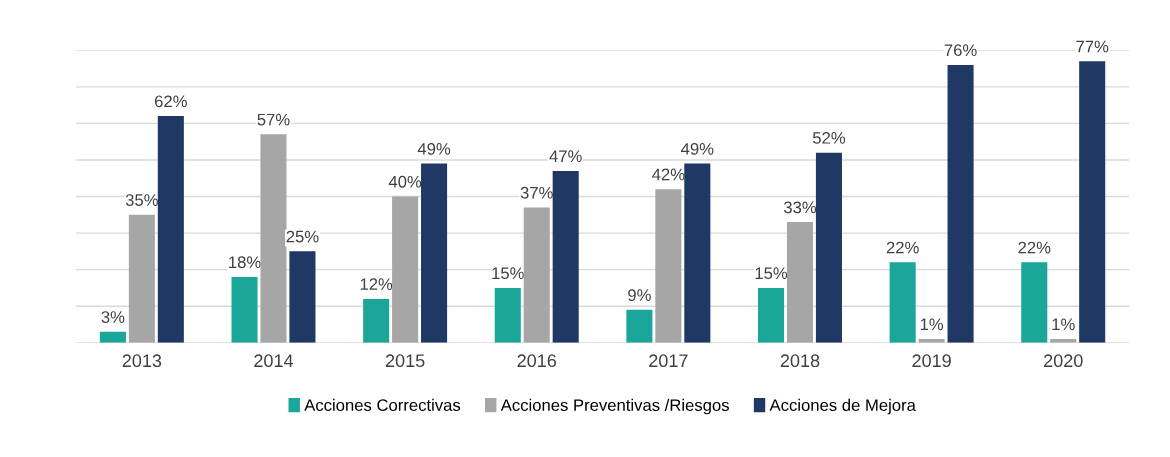 Image resolution: width=1170 pixels, height=457 pixels. What do you see at coordinates (639, 295) in the screenshot?
I see `data-label: 9%` at bounding box center [639, 295].